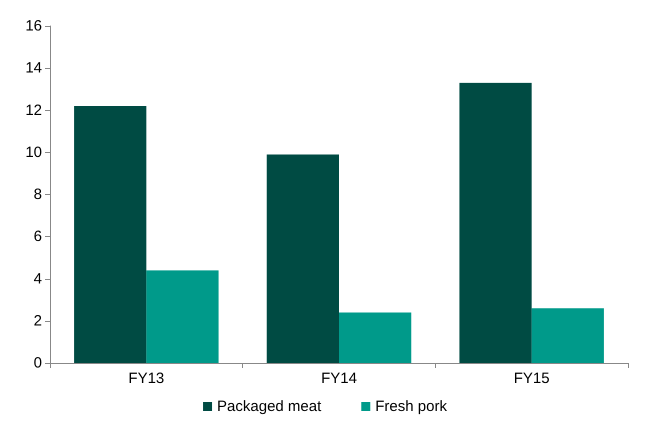  What do you see at coordinates (33, 68) in the screenshot?
I see `y-tick-label: 14` at bounding box center [33, 68].